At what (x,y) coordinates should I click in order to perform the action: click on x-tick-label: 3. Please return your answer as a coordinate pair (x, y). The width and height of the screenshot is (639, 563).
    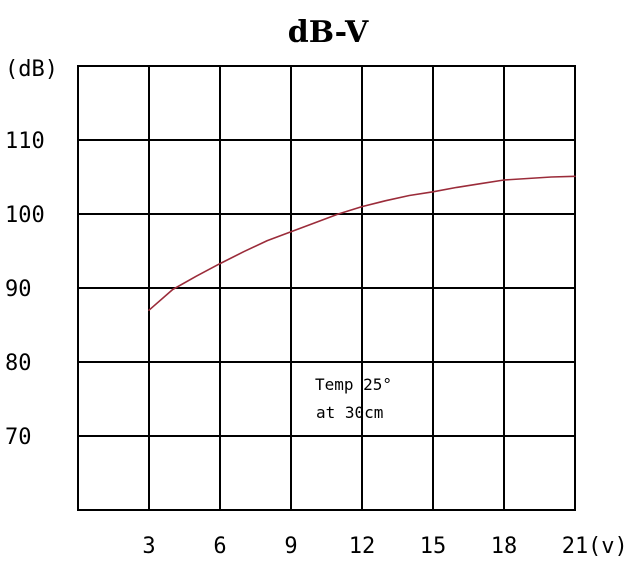
    Looking at the image, I should click on (148, 546).